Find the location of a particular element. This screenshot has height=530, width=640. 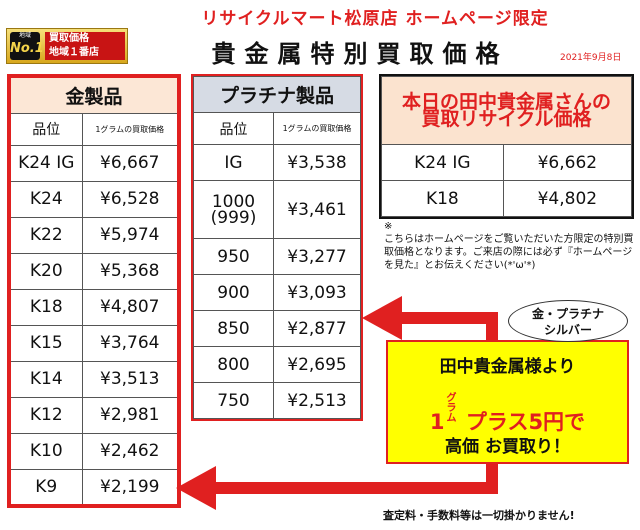

gold-grade: K12 is located at coordinates (46, 415).